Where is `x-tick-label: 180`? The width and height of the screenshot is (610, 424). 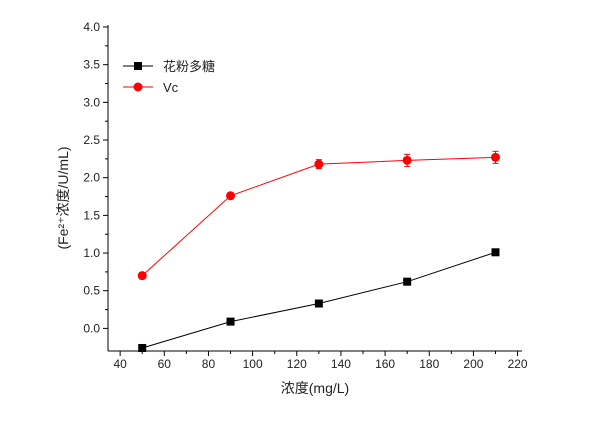 x-tick-label: 180 is located at coordinates (429, 364).